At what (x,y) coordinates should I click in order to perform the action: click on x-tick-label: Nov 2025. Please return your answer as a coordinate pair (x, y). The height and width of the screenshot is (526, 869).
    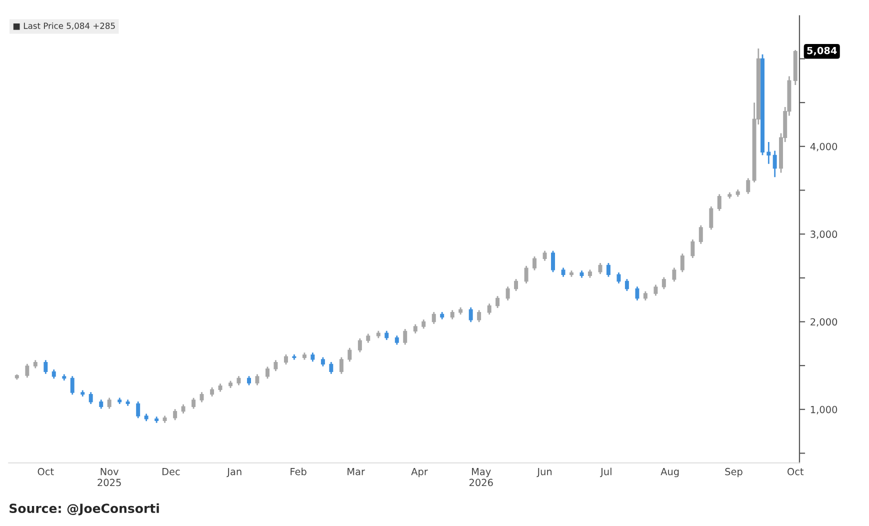
    Looking at the image, I should click on (109, 477).